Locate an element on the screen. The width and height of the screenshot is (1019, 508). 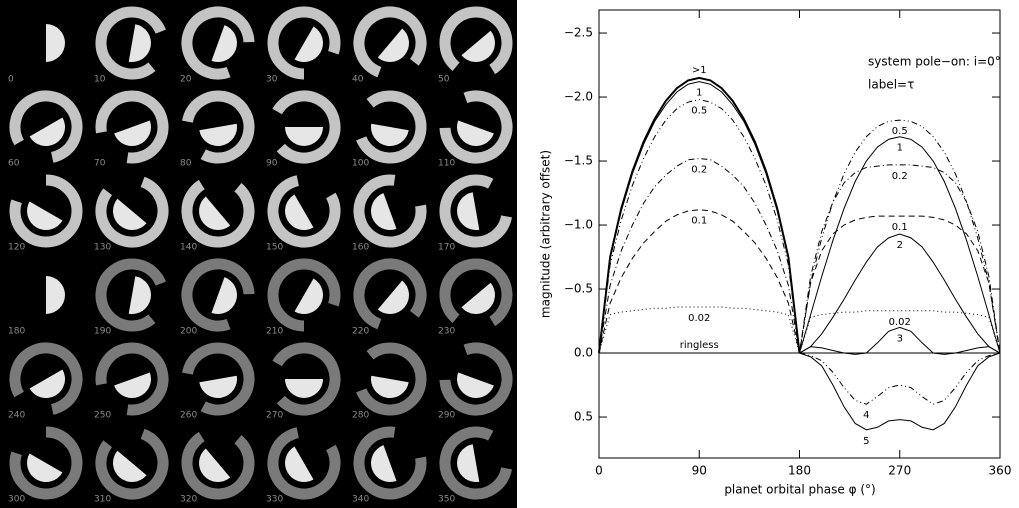
panel: 340 is located at coordinates (389, 465).